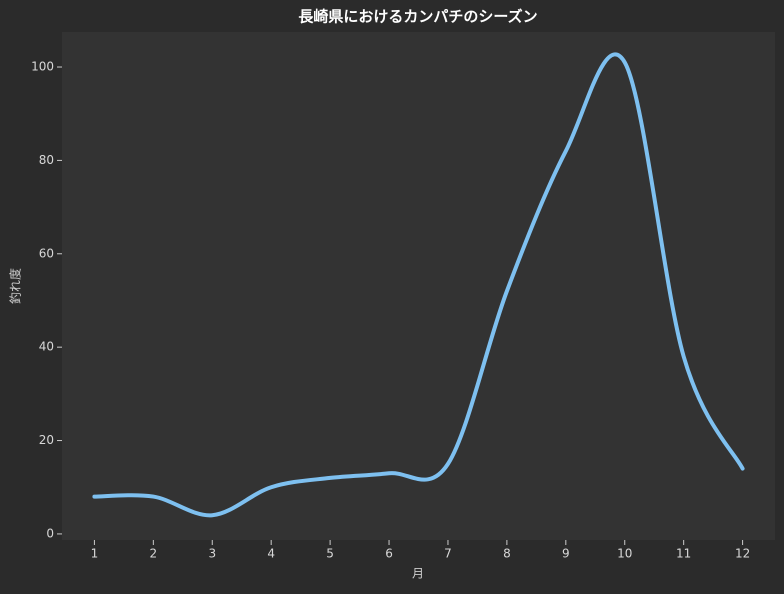 Image resolution: width=784 pixels, height=594 pixels. Describe the element at coordinates (42, 67) in the screenshot. I see `y-tick-label: 100` at that location.